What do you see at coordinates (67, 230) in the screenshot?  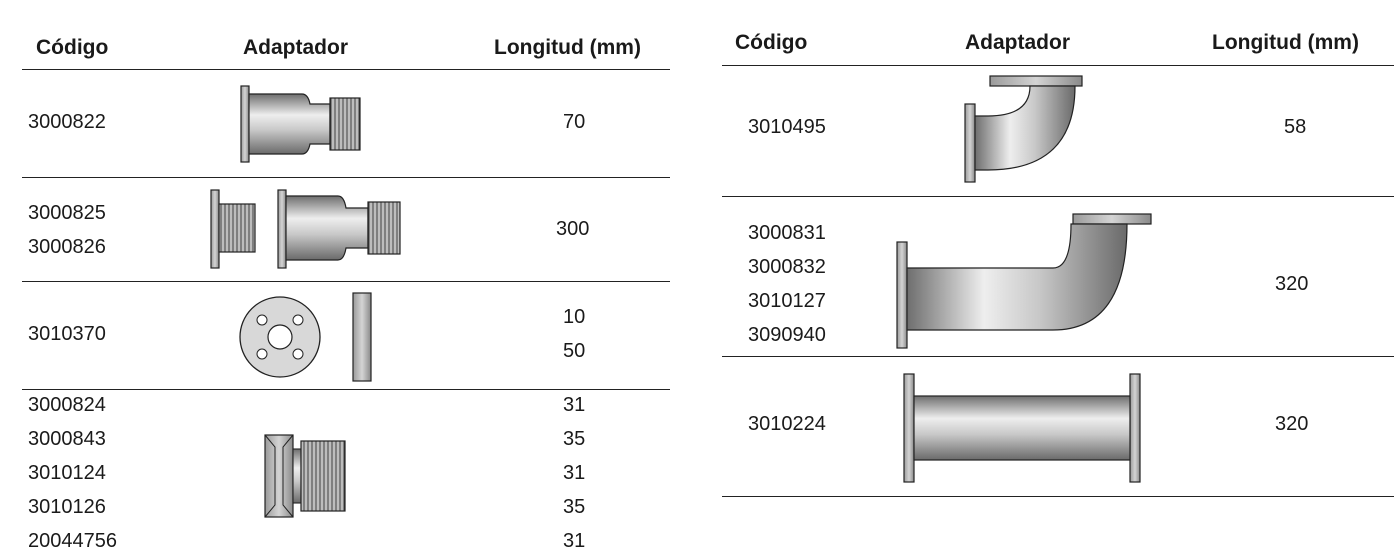 I see `left-row2-codes: 3000825 3000826` at bounding box center [67, 230].